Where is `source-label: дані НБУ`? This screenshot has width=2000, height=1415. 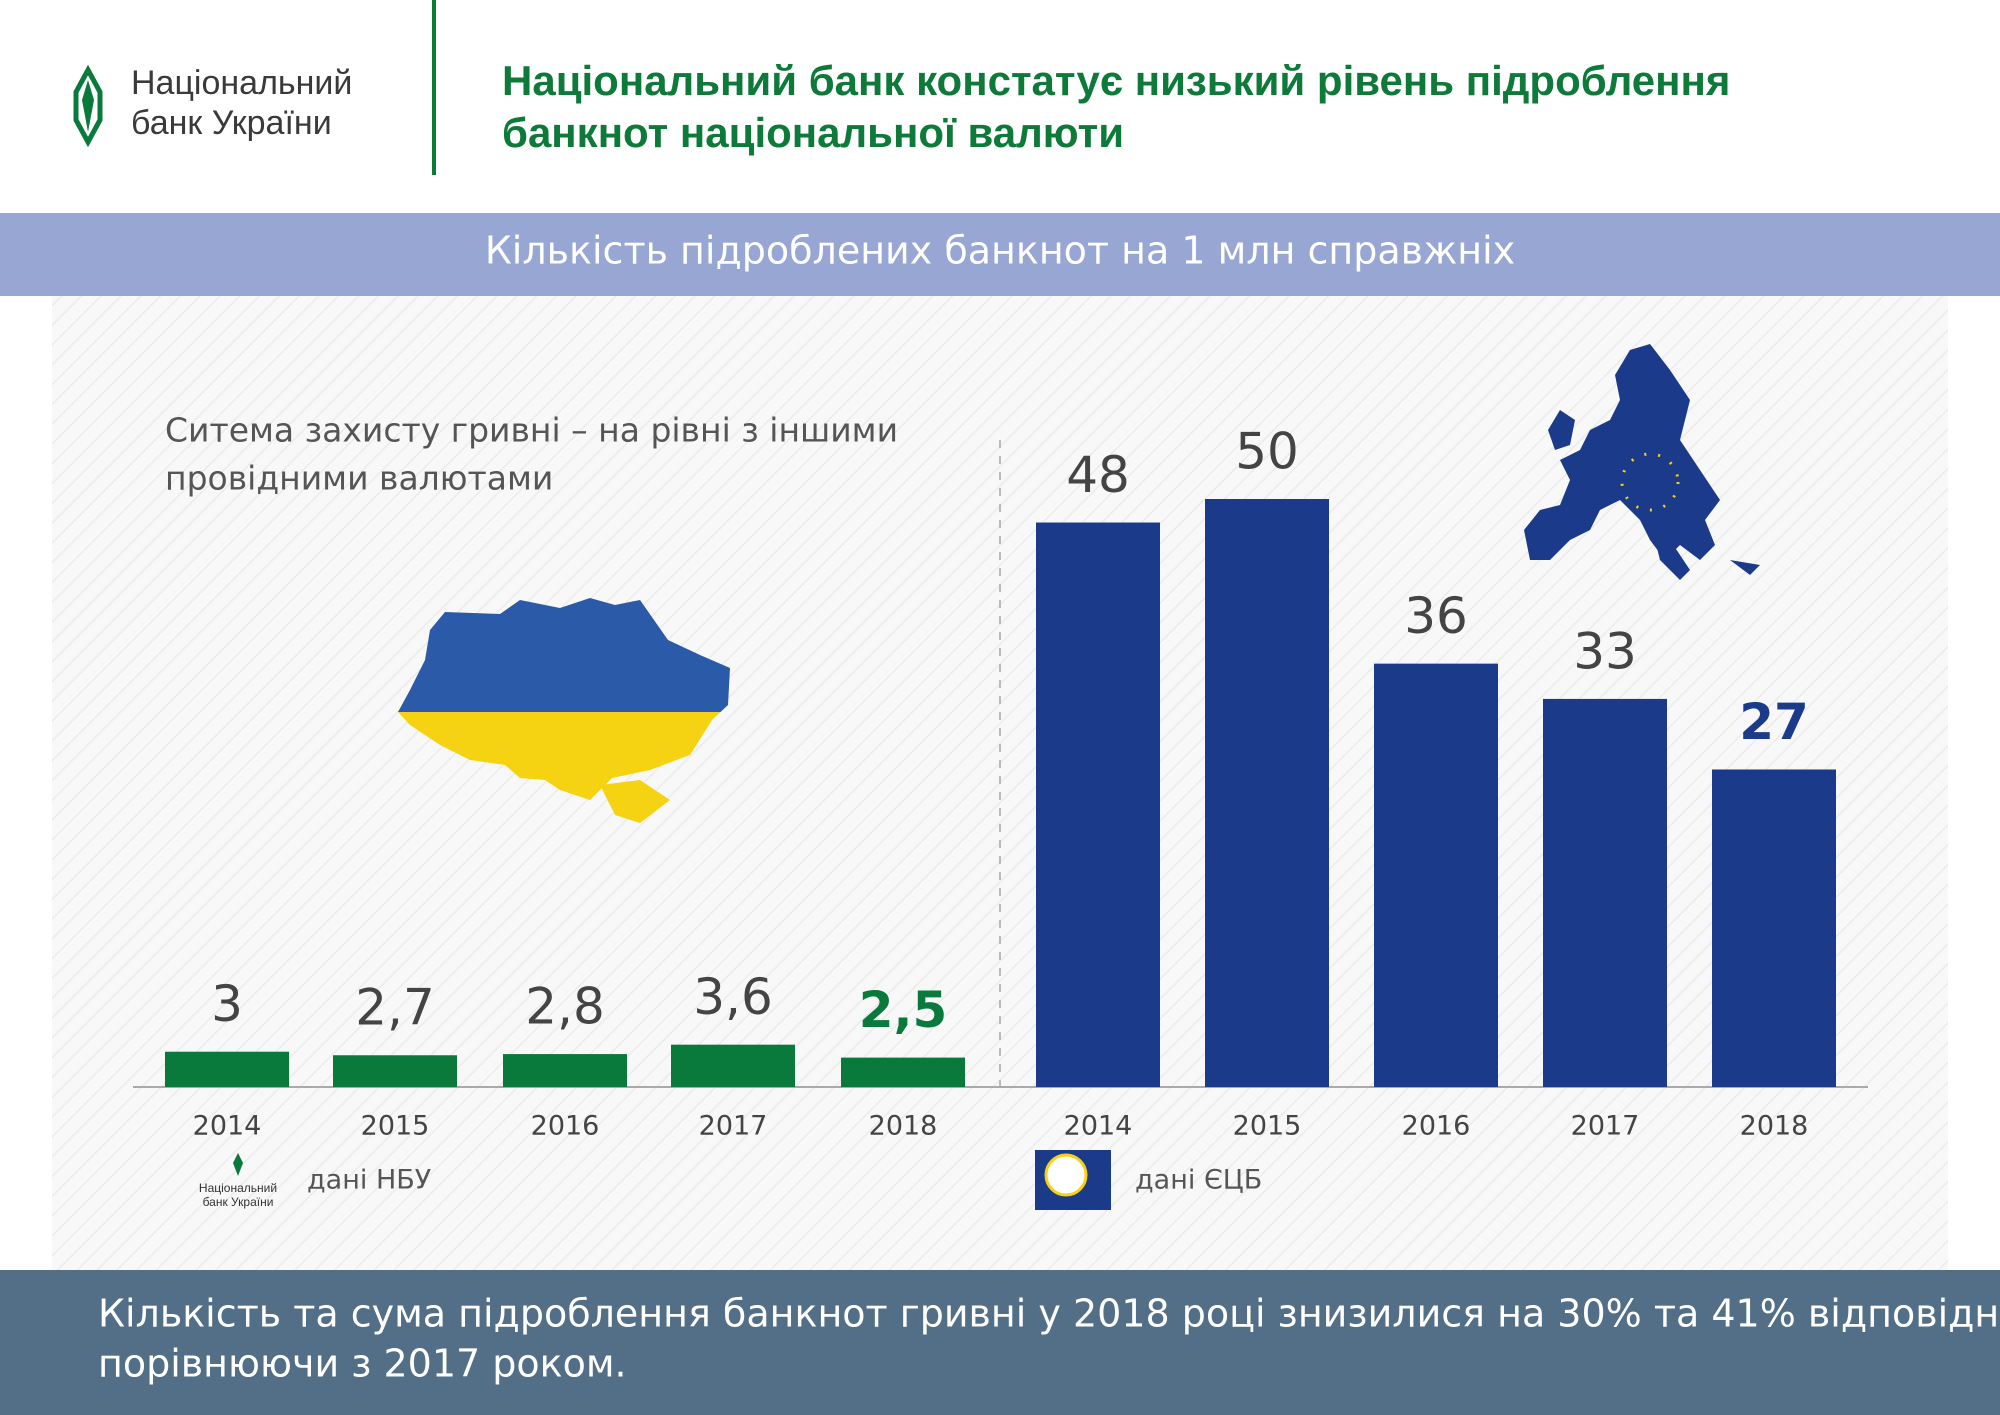
source-label: дані НБУ is located at coordinates (369, 1180).